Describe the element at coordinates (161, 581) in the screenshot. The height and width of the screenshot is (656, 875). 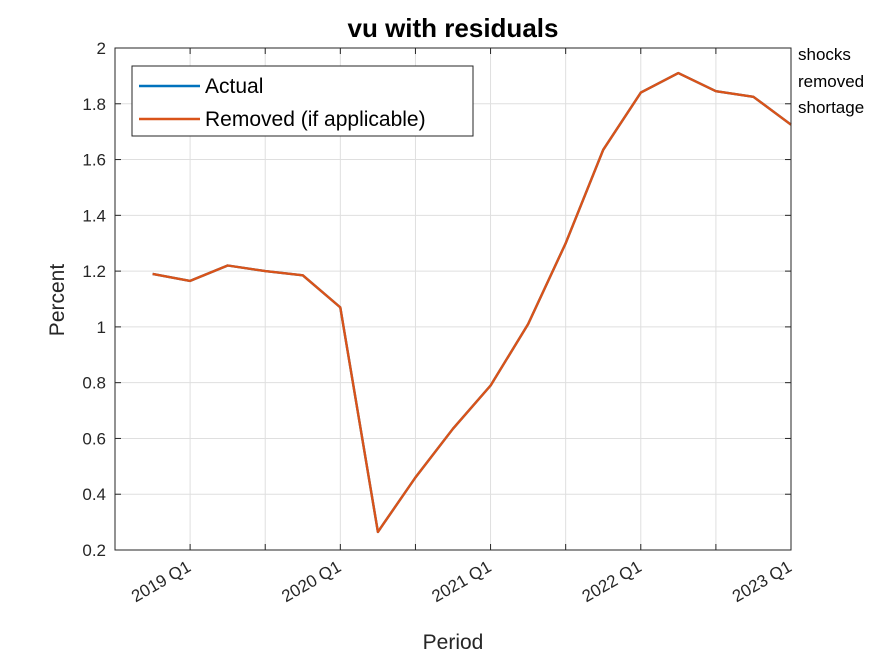
I see `x-tick-label: 2019 Q1` at that location.